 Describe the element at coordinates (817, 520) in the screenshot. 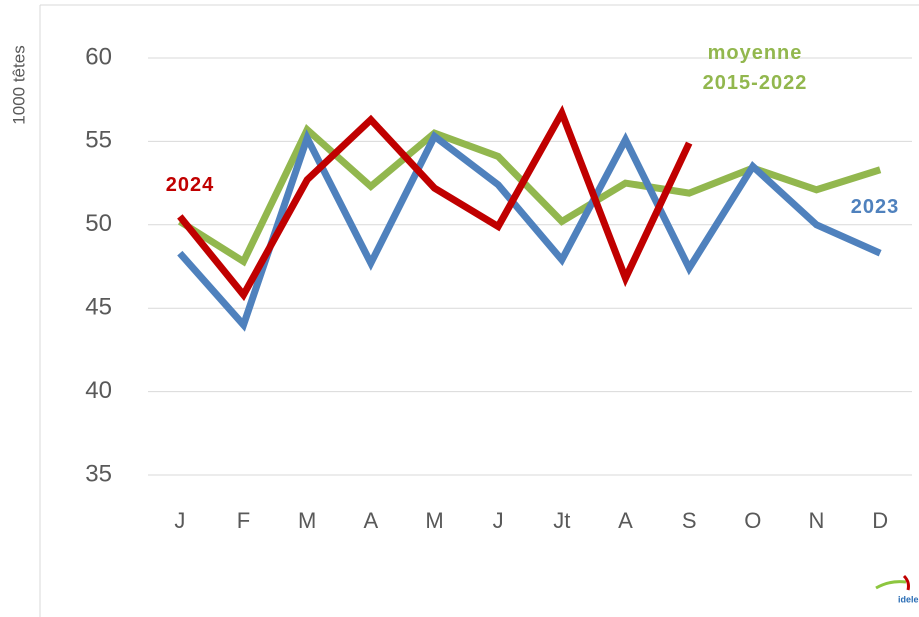

I see `x-tick-label: N` at that location.